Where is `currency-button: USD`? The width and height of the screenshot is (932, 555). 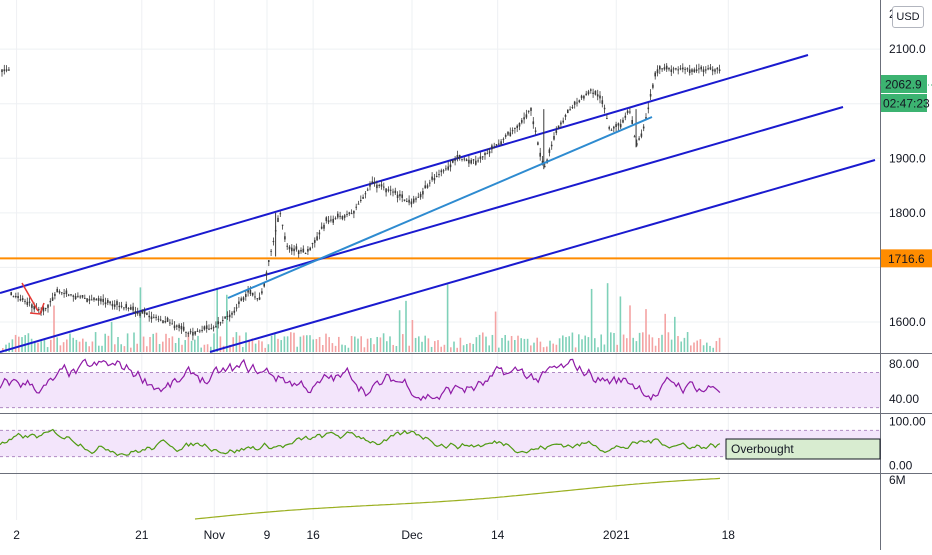
currency-button: USD is located at coordinates (908, 17).